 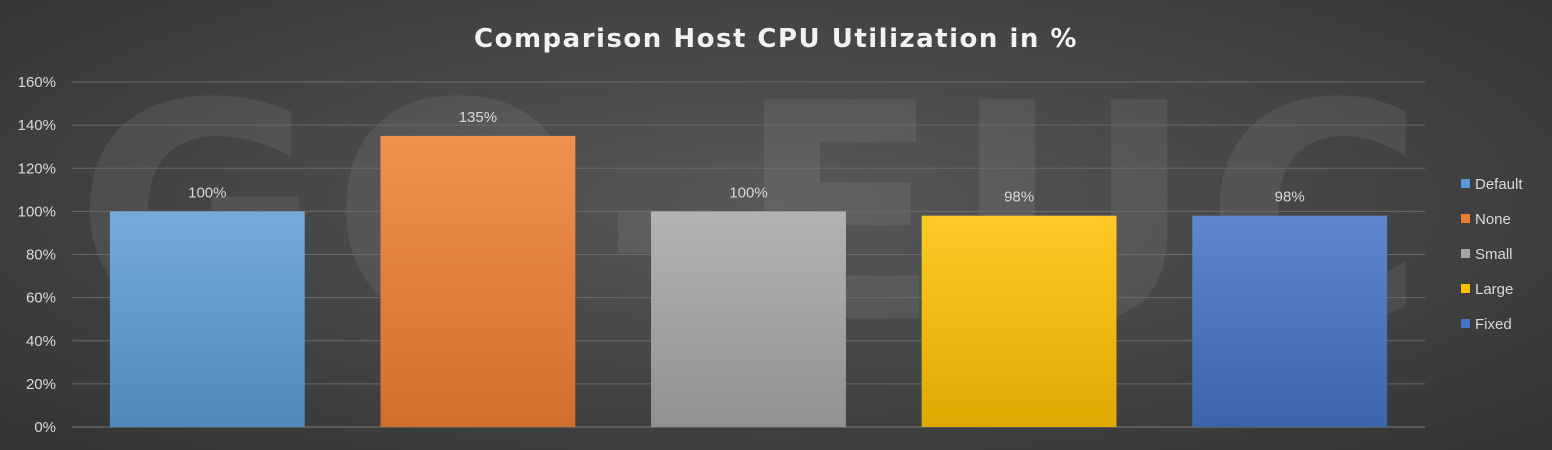 What do you see at coordinates (207, 319) in the screenshot?
I see `bar-default` at bounding box center [207, 319].